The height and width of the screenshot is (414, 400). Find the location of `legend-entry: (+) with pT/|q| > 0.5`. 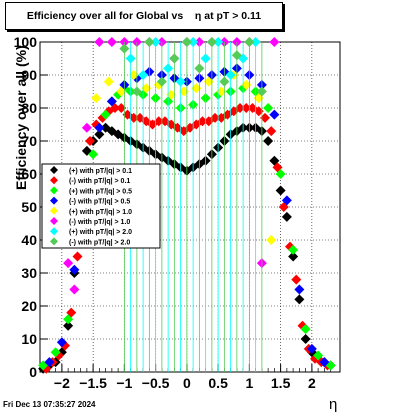

legend-entry: (+) with pT/|q| > 0.5 is located at coordinates (100, 191).